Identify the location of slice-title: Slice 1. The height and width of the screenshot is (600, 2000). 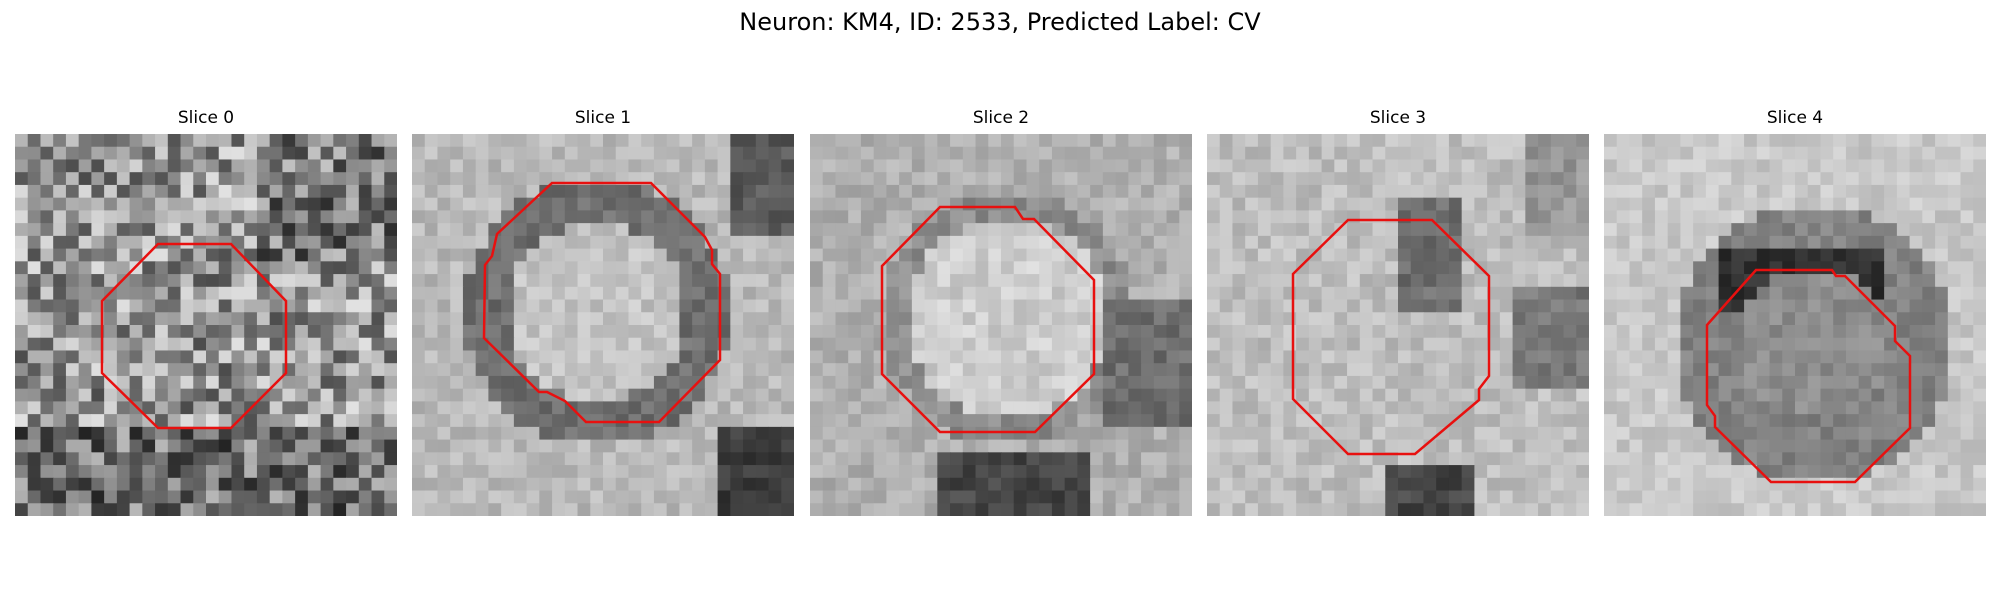
(603, 118).